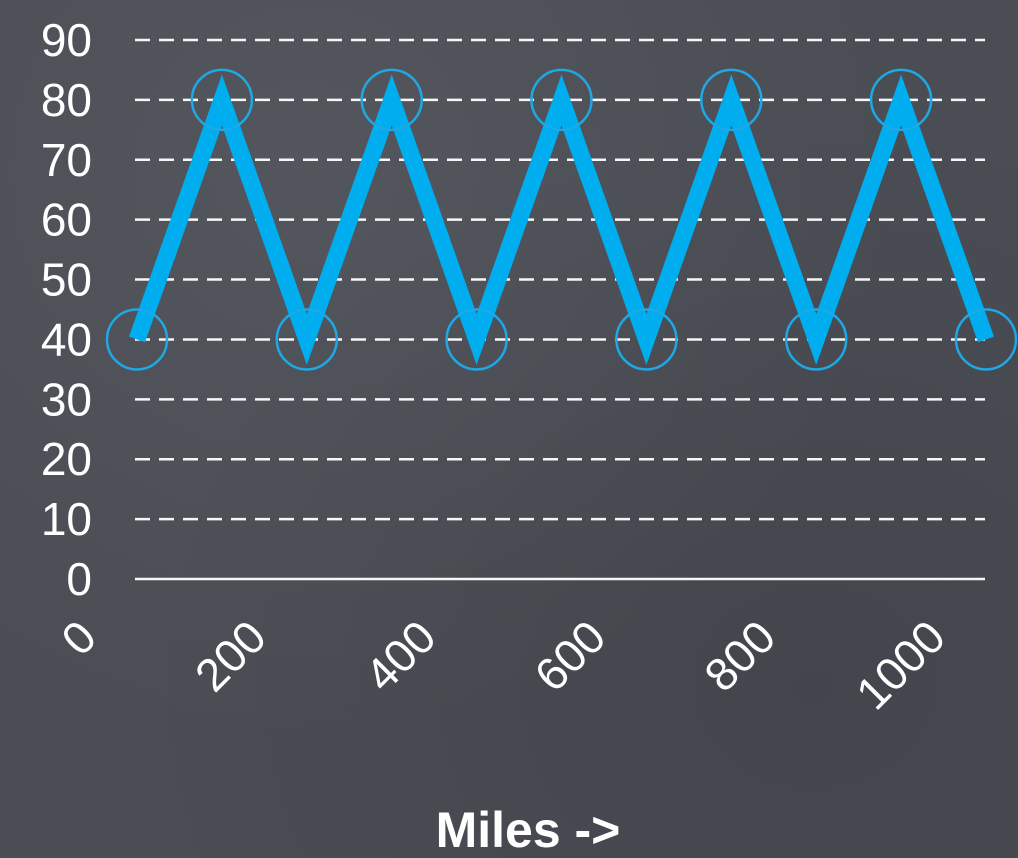  What do you see at coordinates (66, 399) in the screenshot?
I see `y-tick-label-30: 30` at bounding box center [66, 399].